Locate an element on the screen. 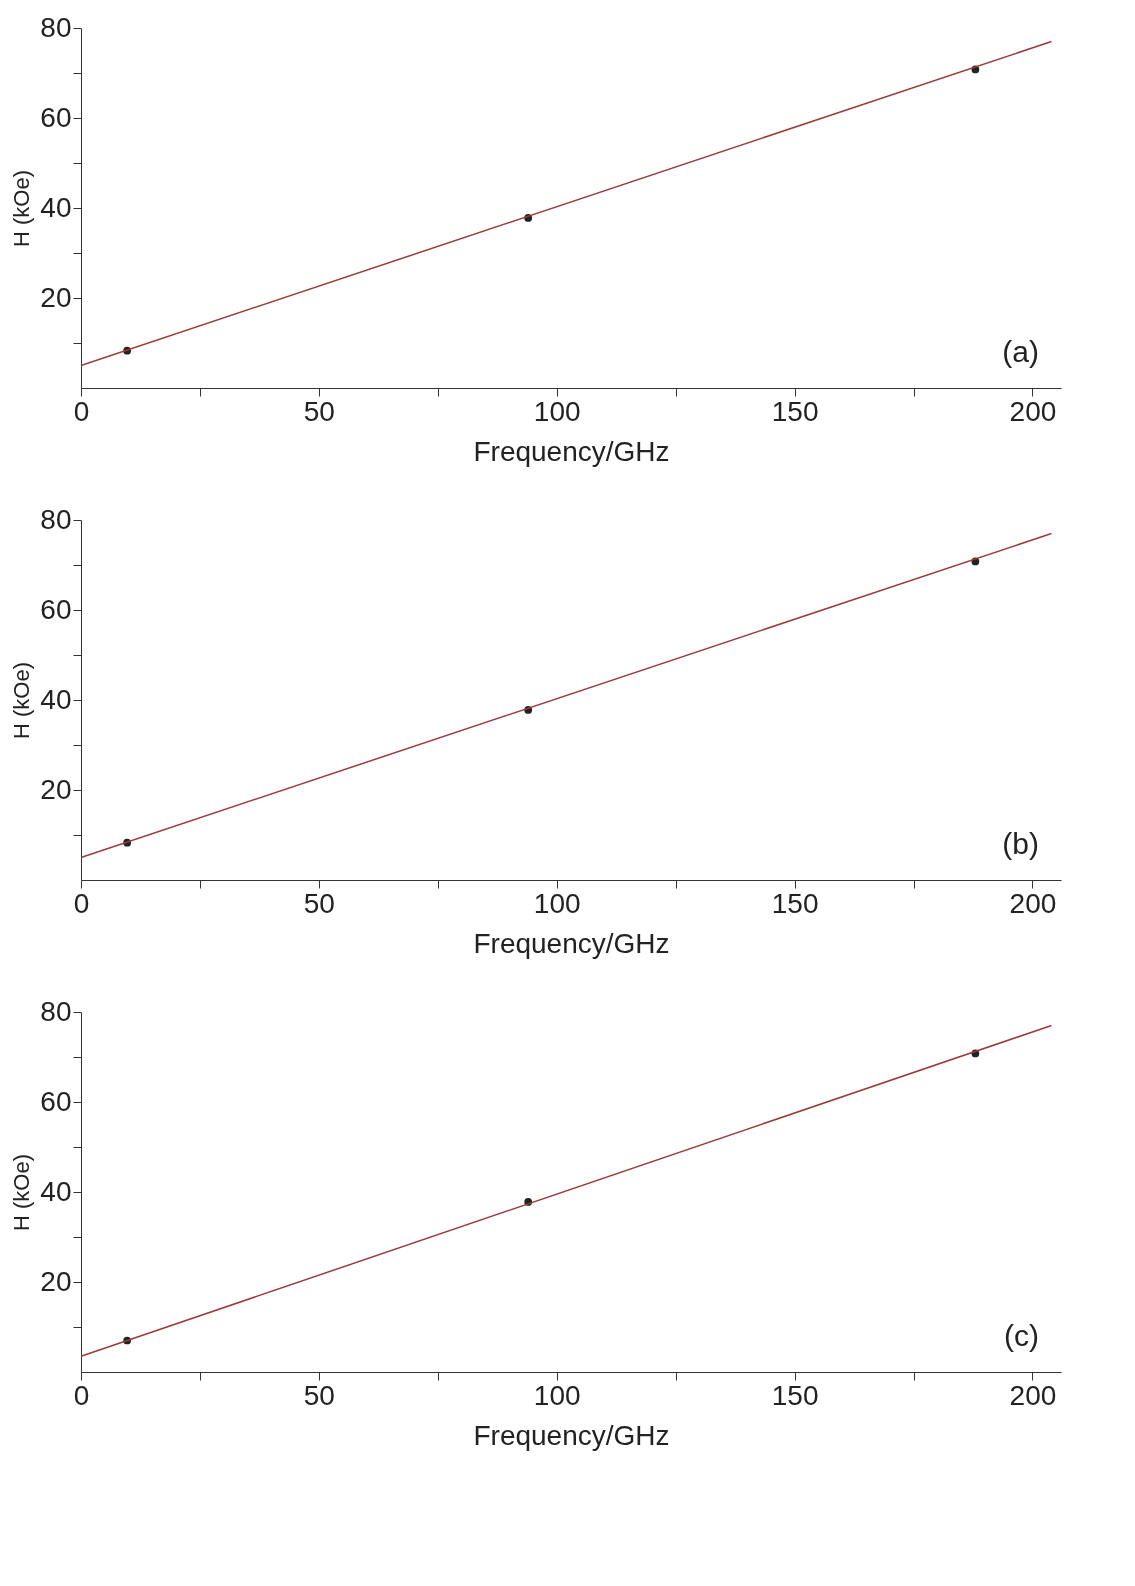  annotation: (a) is located at coordinates (1020, 351).